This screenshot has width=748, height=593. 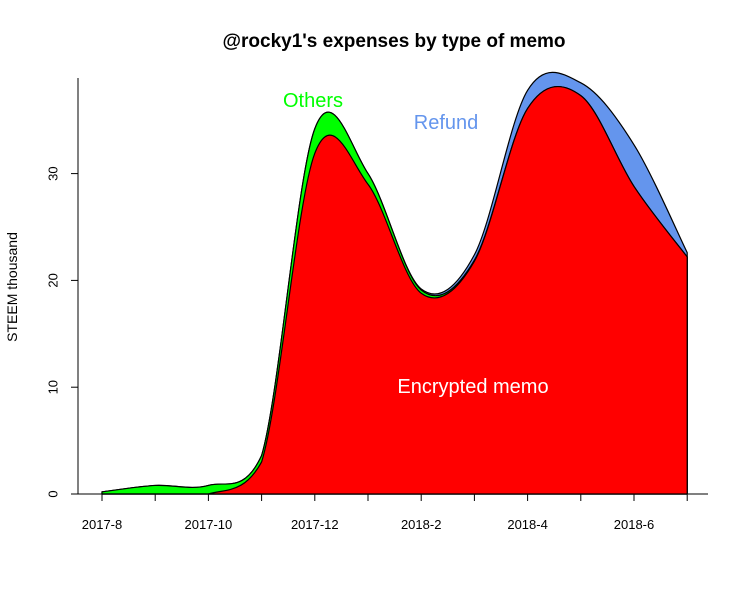 What do you see at coordinates (446, 123) in the screenshot?
I see `series-label-refund: Refund` at bounding box center [446, 123].